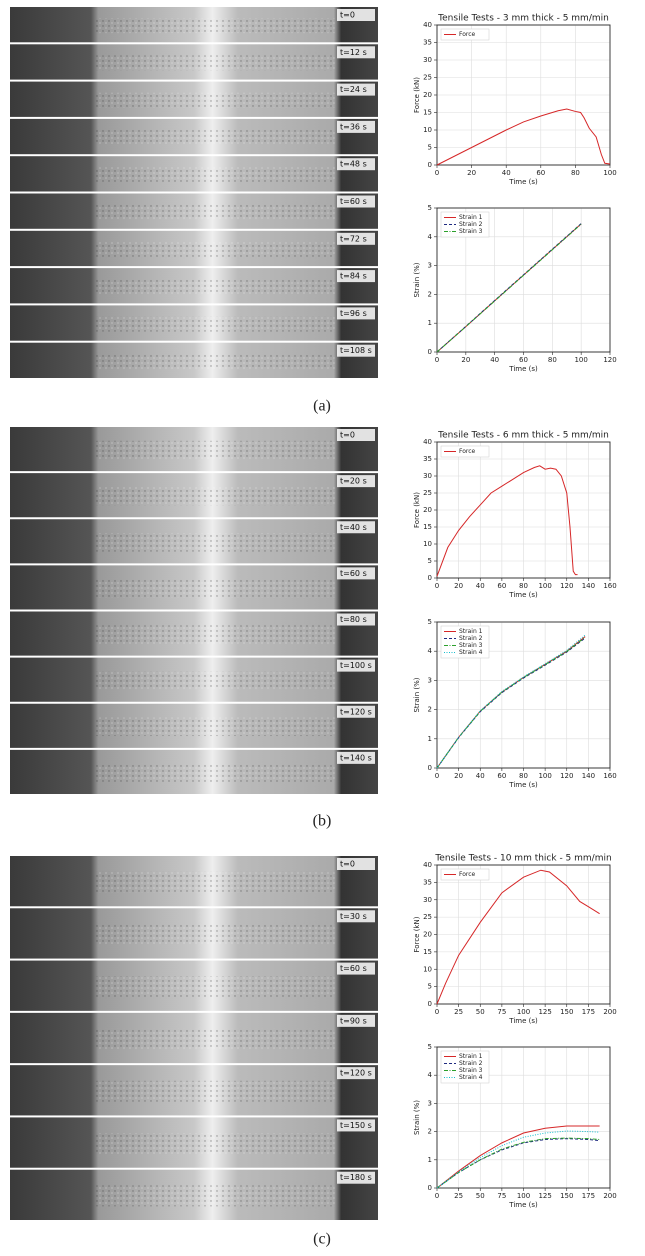 The width and height of the screenshot is (645, 1256). I want to click on x-tick-label: 200, so click(609, 1196).